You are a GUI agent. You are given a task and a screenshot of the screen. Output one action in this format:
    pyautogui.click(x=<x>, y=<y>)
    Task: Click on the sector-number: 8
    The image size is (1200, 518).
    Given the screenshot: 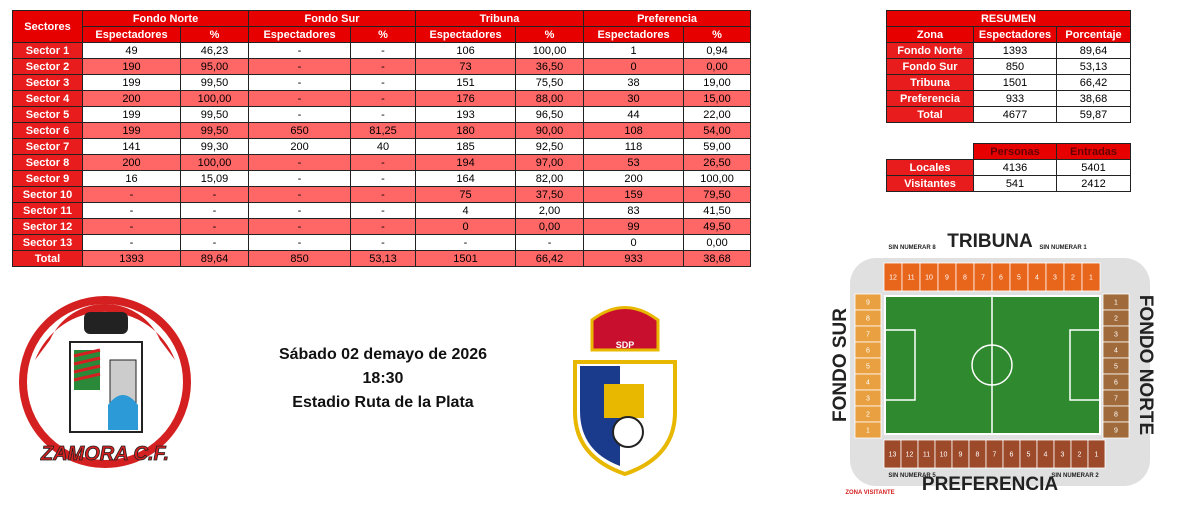 What is the action you would take?
    pyautogui.click(x=965, y=278)
    